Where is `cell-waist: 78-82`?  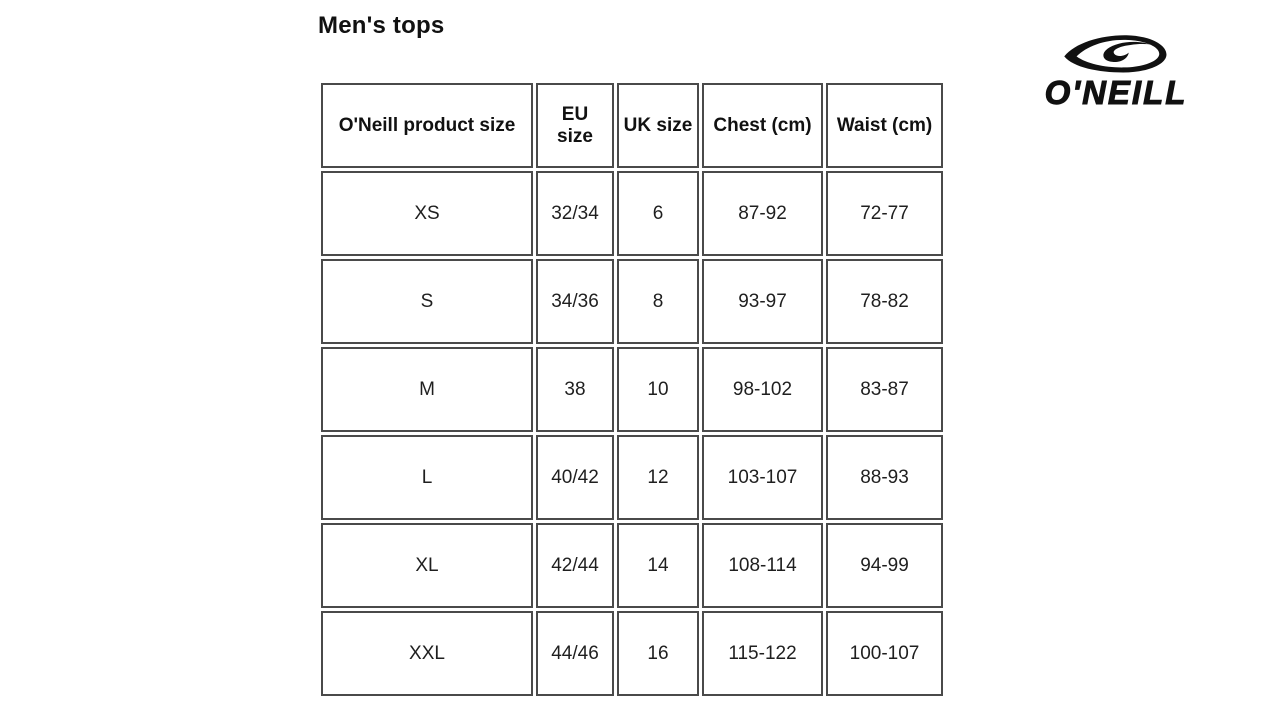 cell-waist: 78-82 is located at coordinates (884, 301).